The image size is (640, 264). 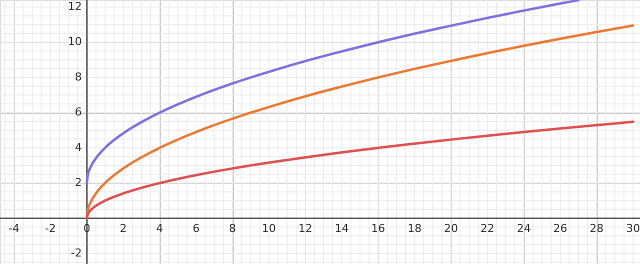 What do you see at coordinates (341, 229) in the screenshot?
I see `x-tick-label: 14` at bounding box center [341, 229].